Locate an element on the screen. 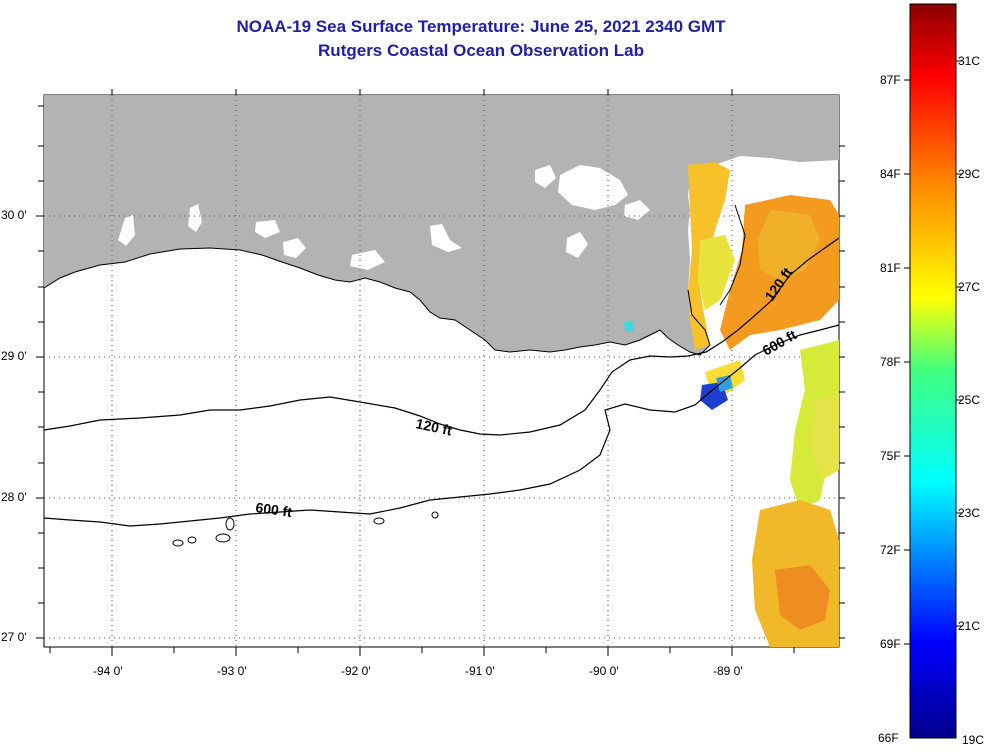  colorbar-f-label: 84F is located at coordinates (890, 174).